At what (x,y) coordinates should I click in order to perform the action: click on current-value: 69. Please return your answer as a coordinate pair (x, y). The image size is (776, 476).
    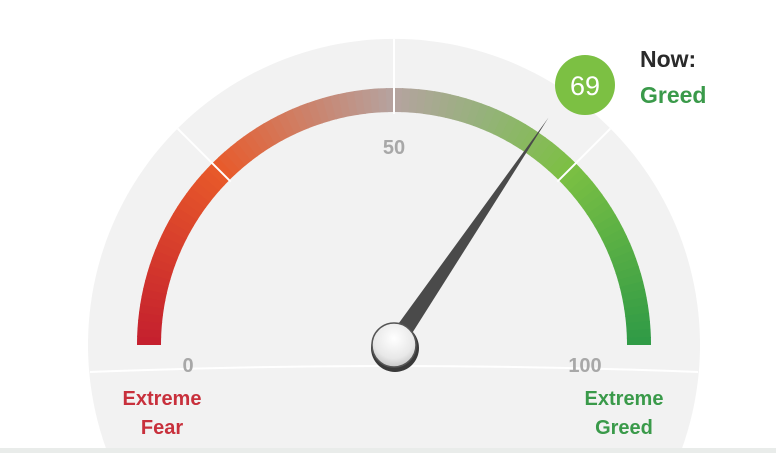
    Looking at the image, I should click on (585, 86).